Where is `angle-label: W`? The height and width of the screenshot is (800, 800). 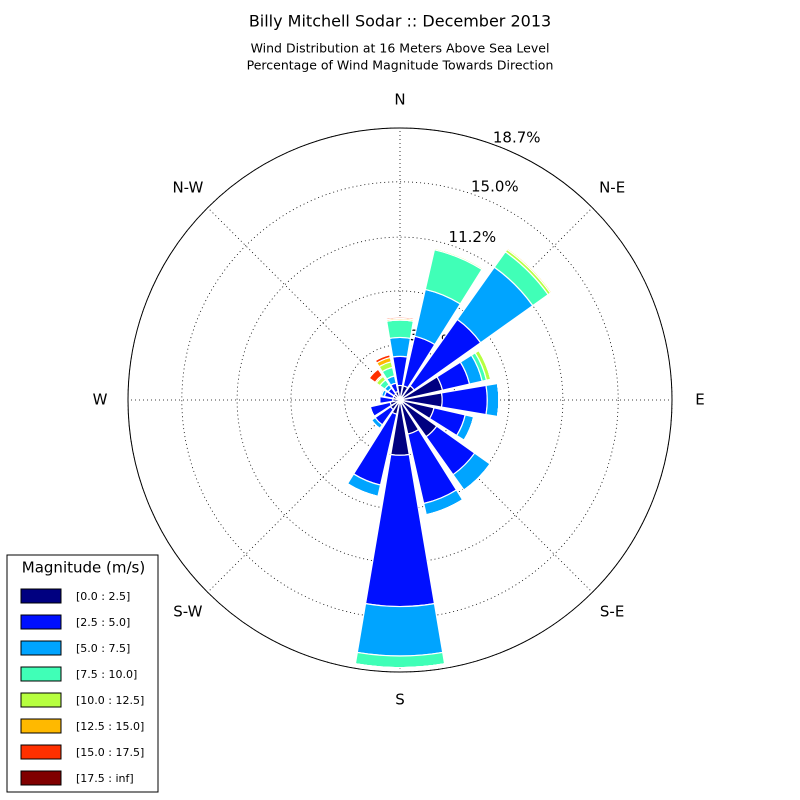
angle-label: W is located at coordinates (100, 400).